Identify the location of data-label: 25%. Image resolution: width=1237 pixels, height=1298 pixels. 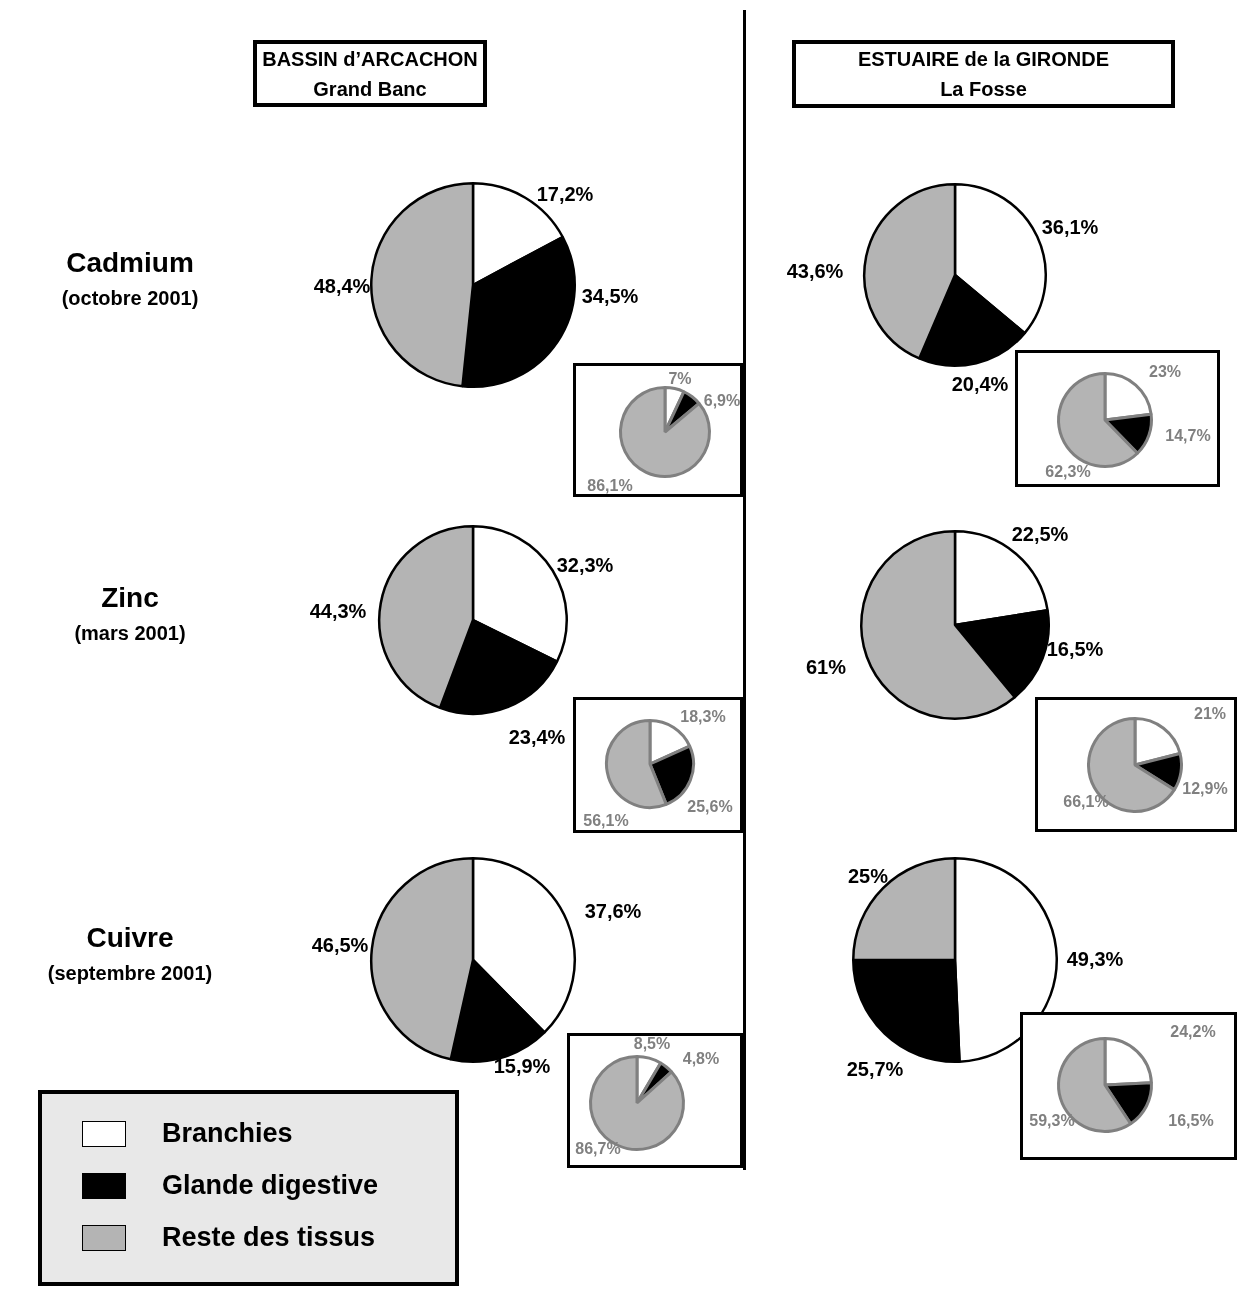
(868, 875).